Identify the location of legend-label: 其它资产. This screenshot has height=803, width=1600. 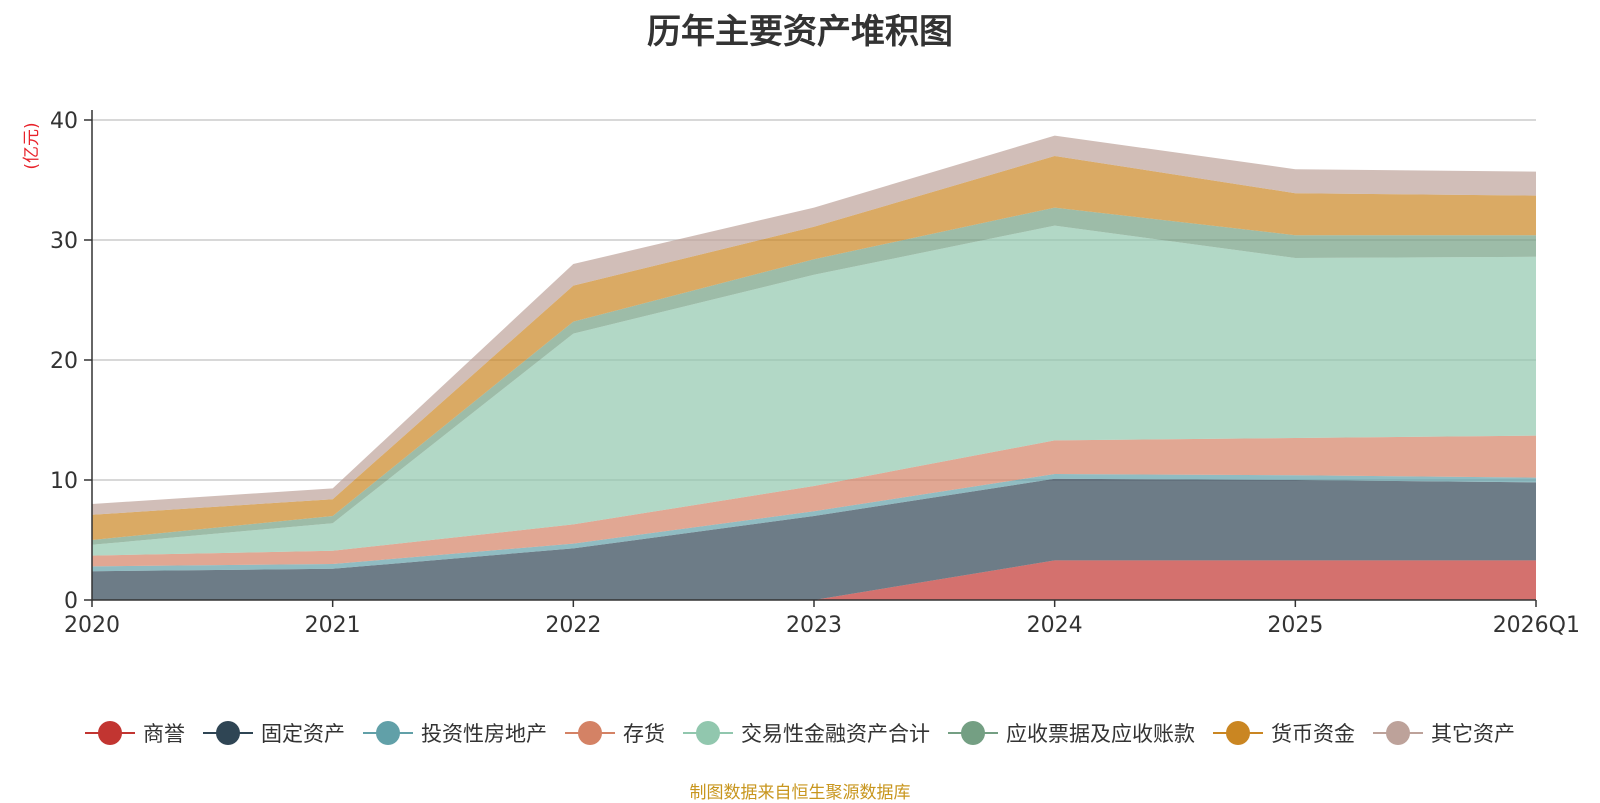
(1473, 734).